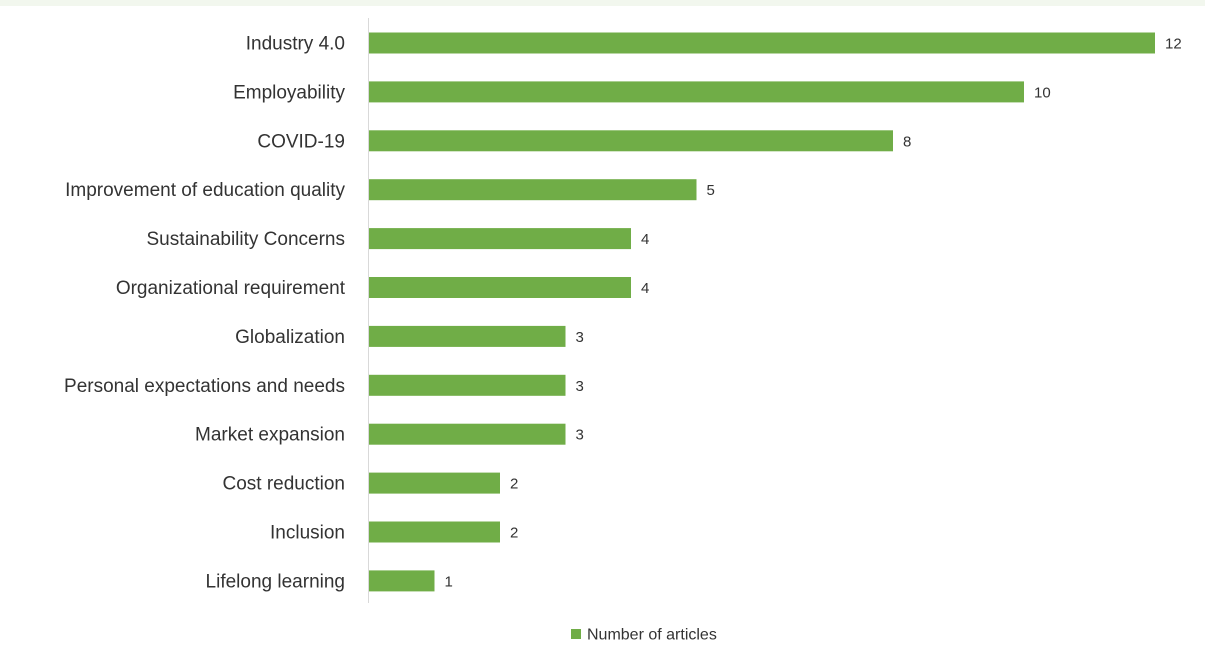 This screenshot has width=1205, height=648. Describe the element at coordinates (580, 337) in the screenshot. I see `value-label-globalization: 3` at that location.